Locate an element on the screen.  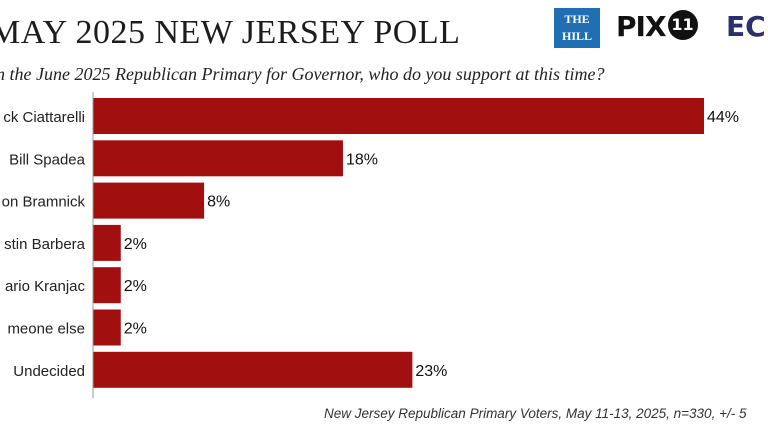
category-label-3: stin Barbera is located at coordinates (45, 244).